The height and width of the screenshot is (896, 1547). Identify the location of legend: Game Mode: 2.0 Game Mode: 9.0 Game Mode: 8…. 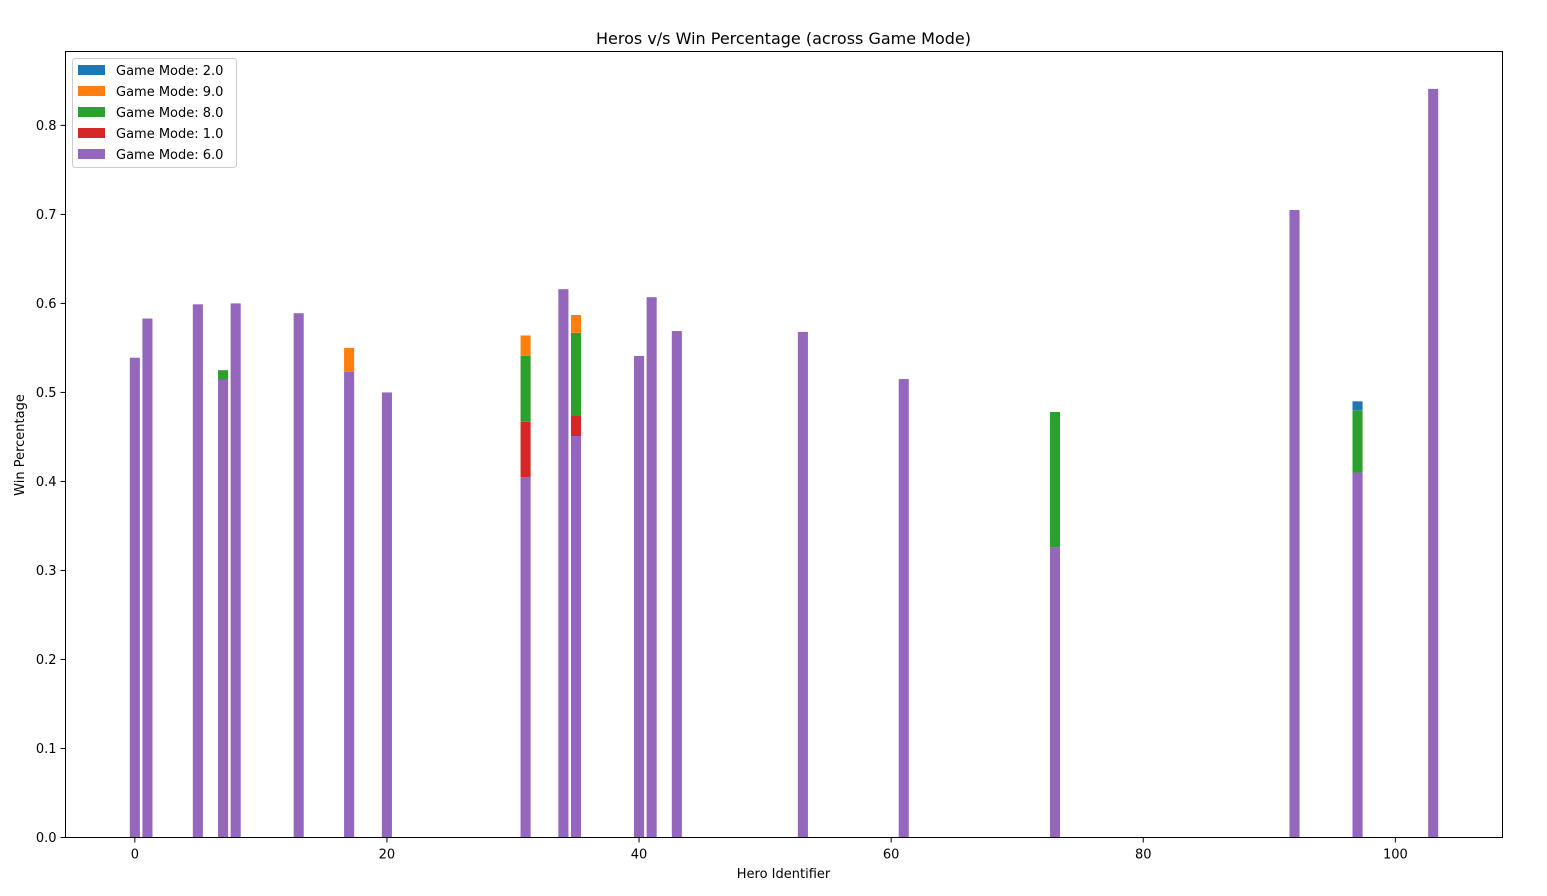
(154, 113).